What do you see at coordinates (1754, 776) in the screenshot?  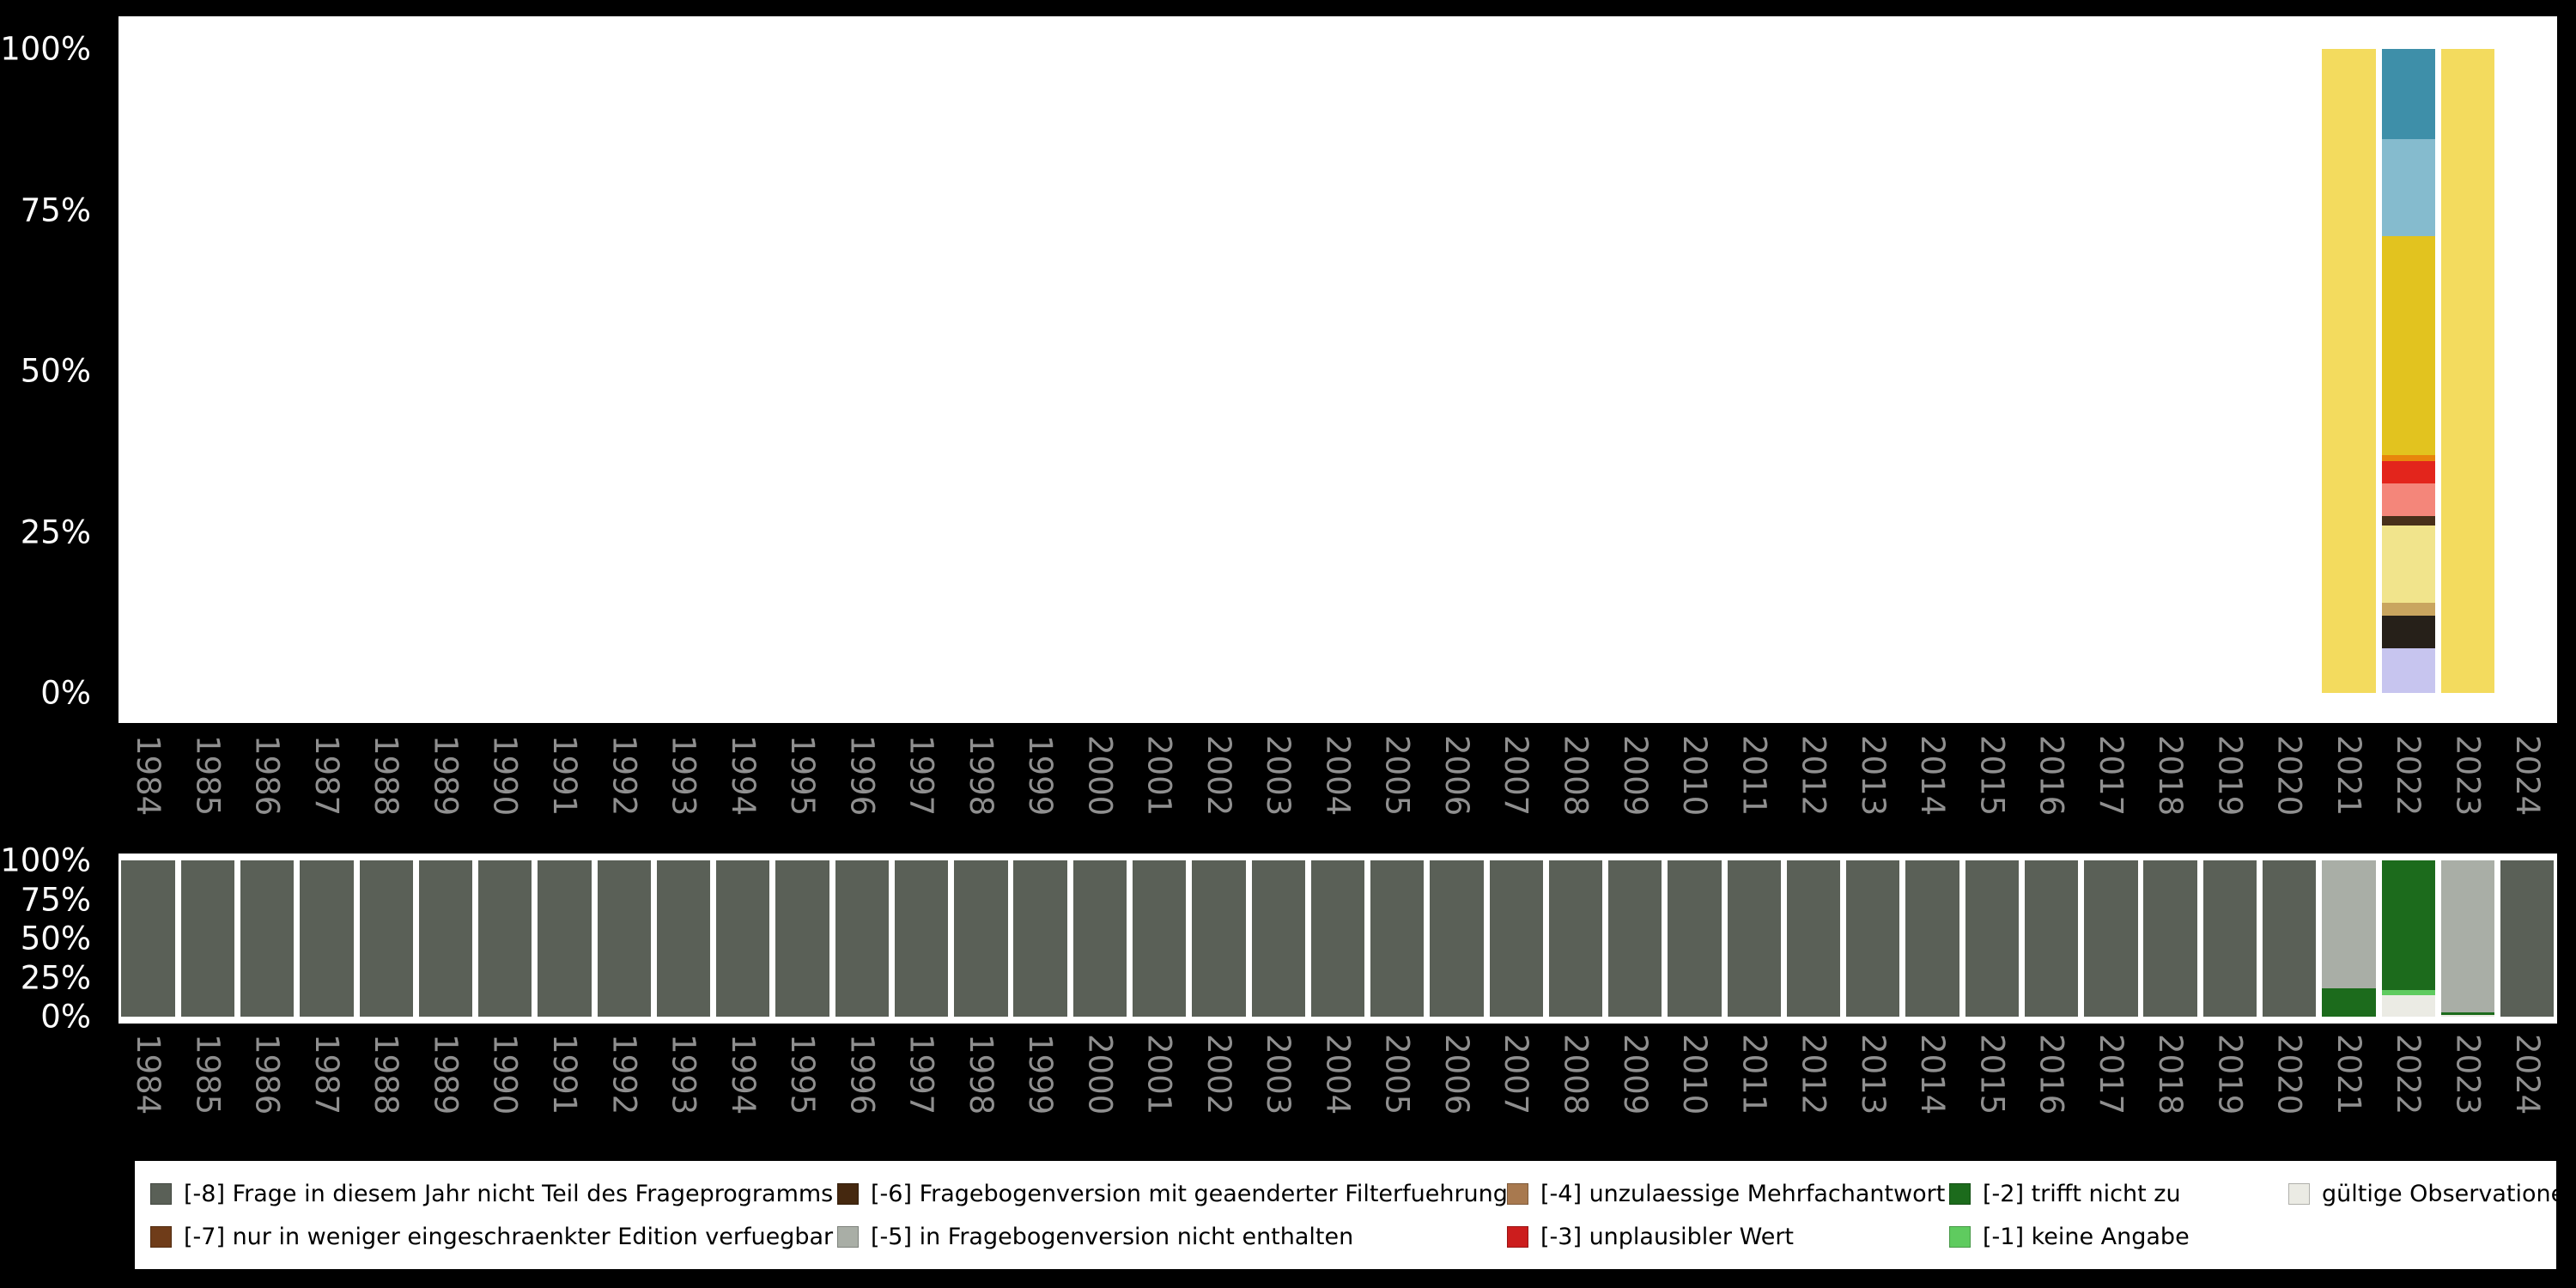 I see `x-tick-label: 2011` at bounding box center [1754, 776].